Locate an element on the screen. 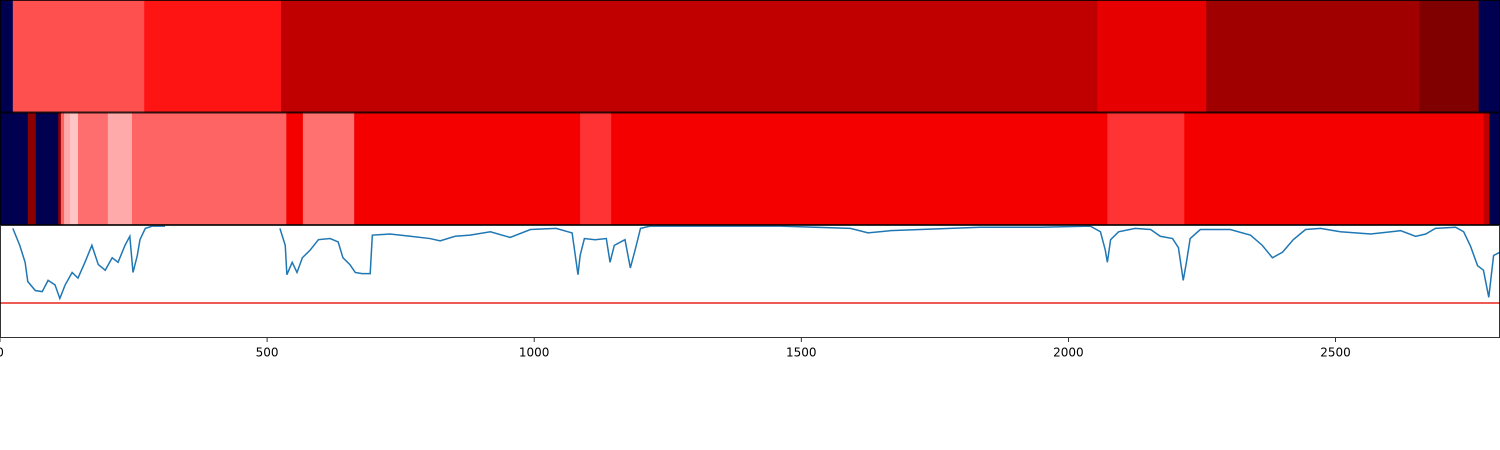 This screenshot has height=450, width=1500. x-tick-label: 1500 is located at coordinates (801, 353).